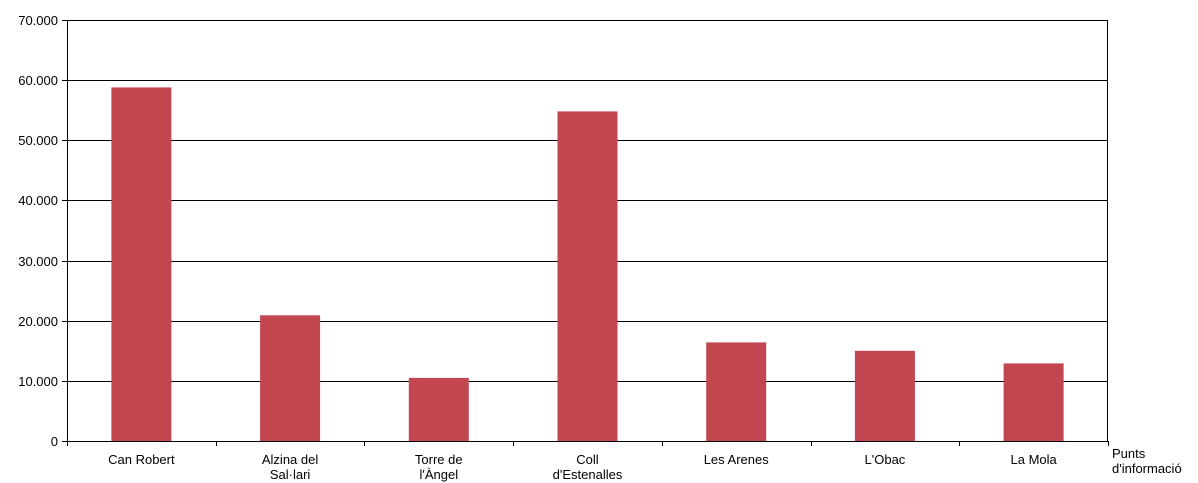 The width and height of the screenshot is (1198, 483). Describe the element at coordinates (38, 381) in the screenshot. I see `y-tick-label: 10.000` at that location.